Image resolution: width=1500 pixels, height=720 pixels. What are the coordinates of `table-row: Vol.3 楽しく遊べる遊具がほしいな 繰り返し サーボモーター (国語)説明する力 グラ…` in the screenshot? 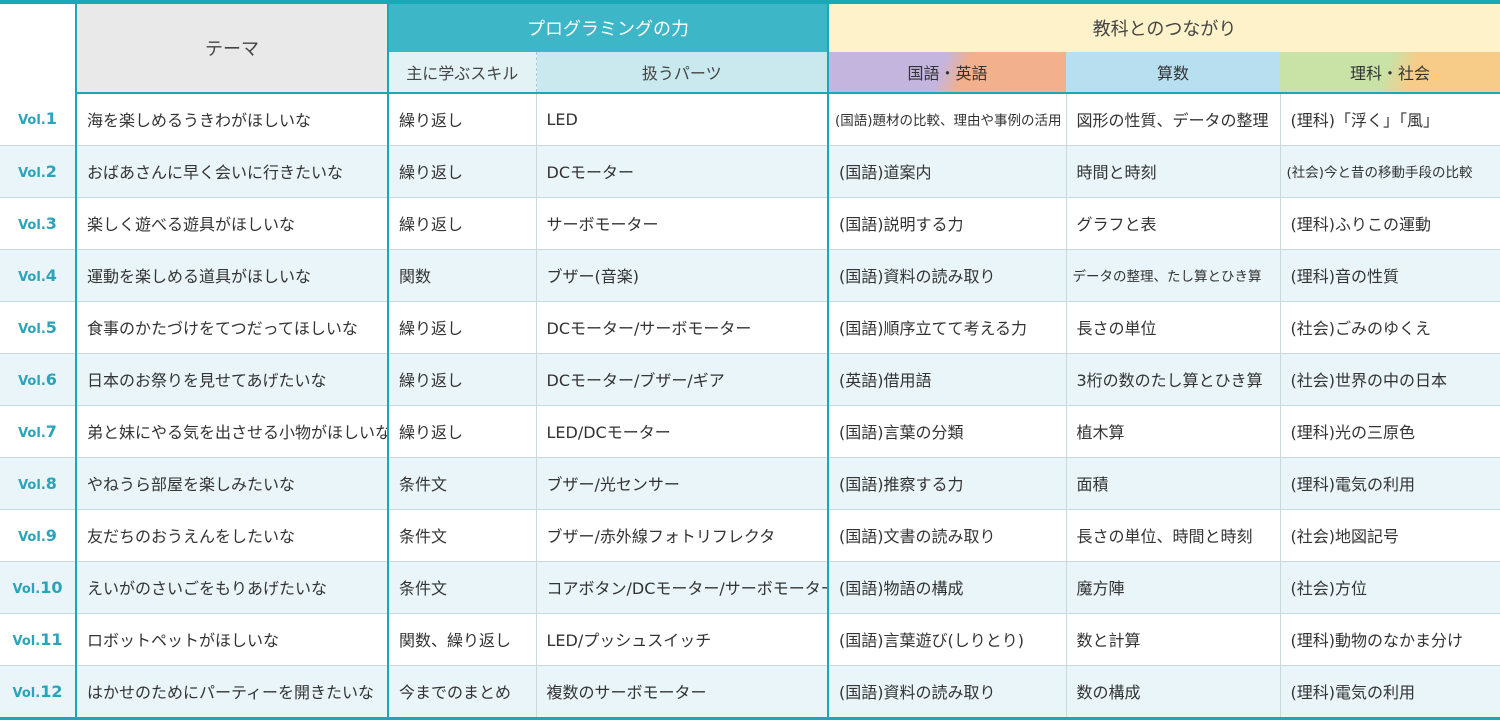 It's located at (750, 223).